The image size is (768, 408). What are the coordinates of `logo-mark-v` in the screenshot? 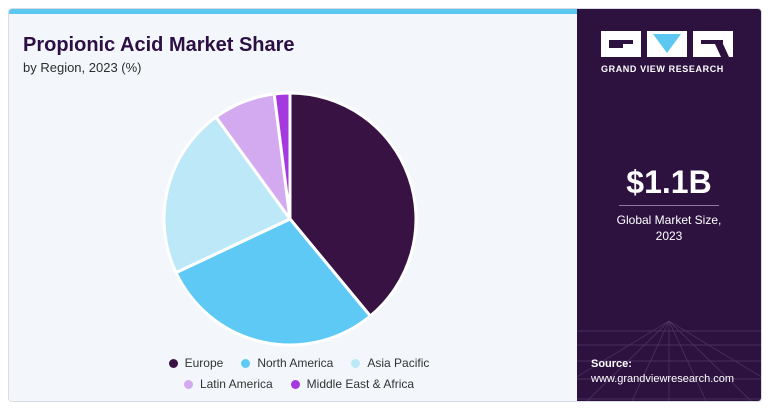 It's located at (667, 44).